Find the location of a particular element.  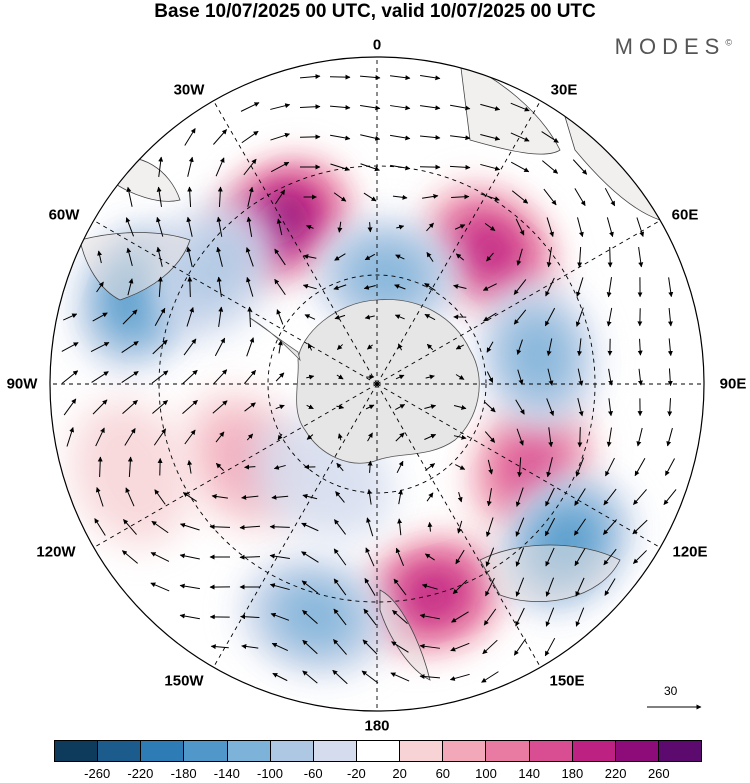

colorbar-tick-label: 140 is located at coordinates (529, 773).